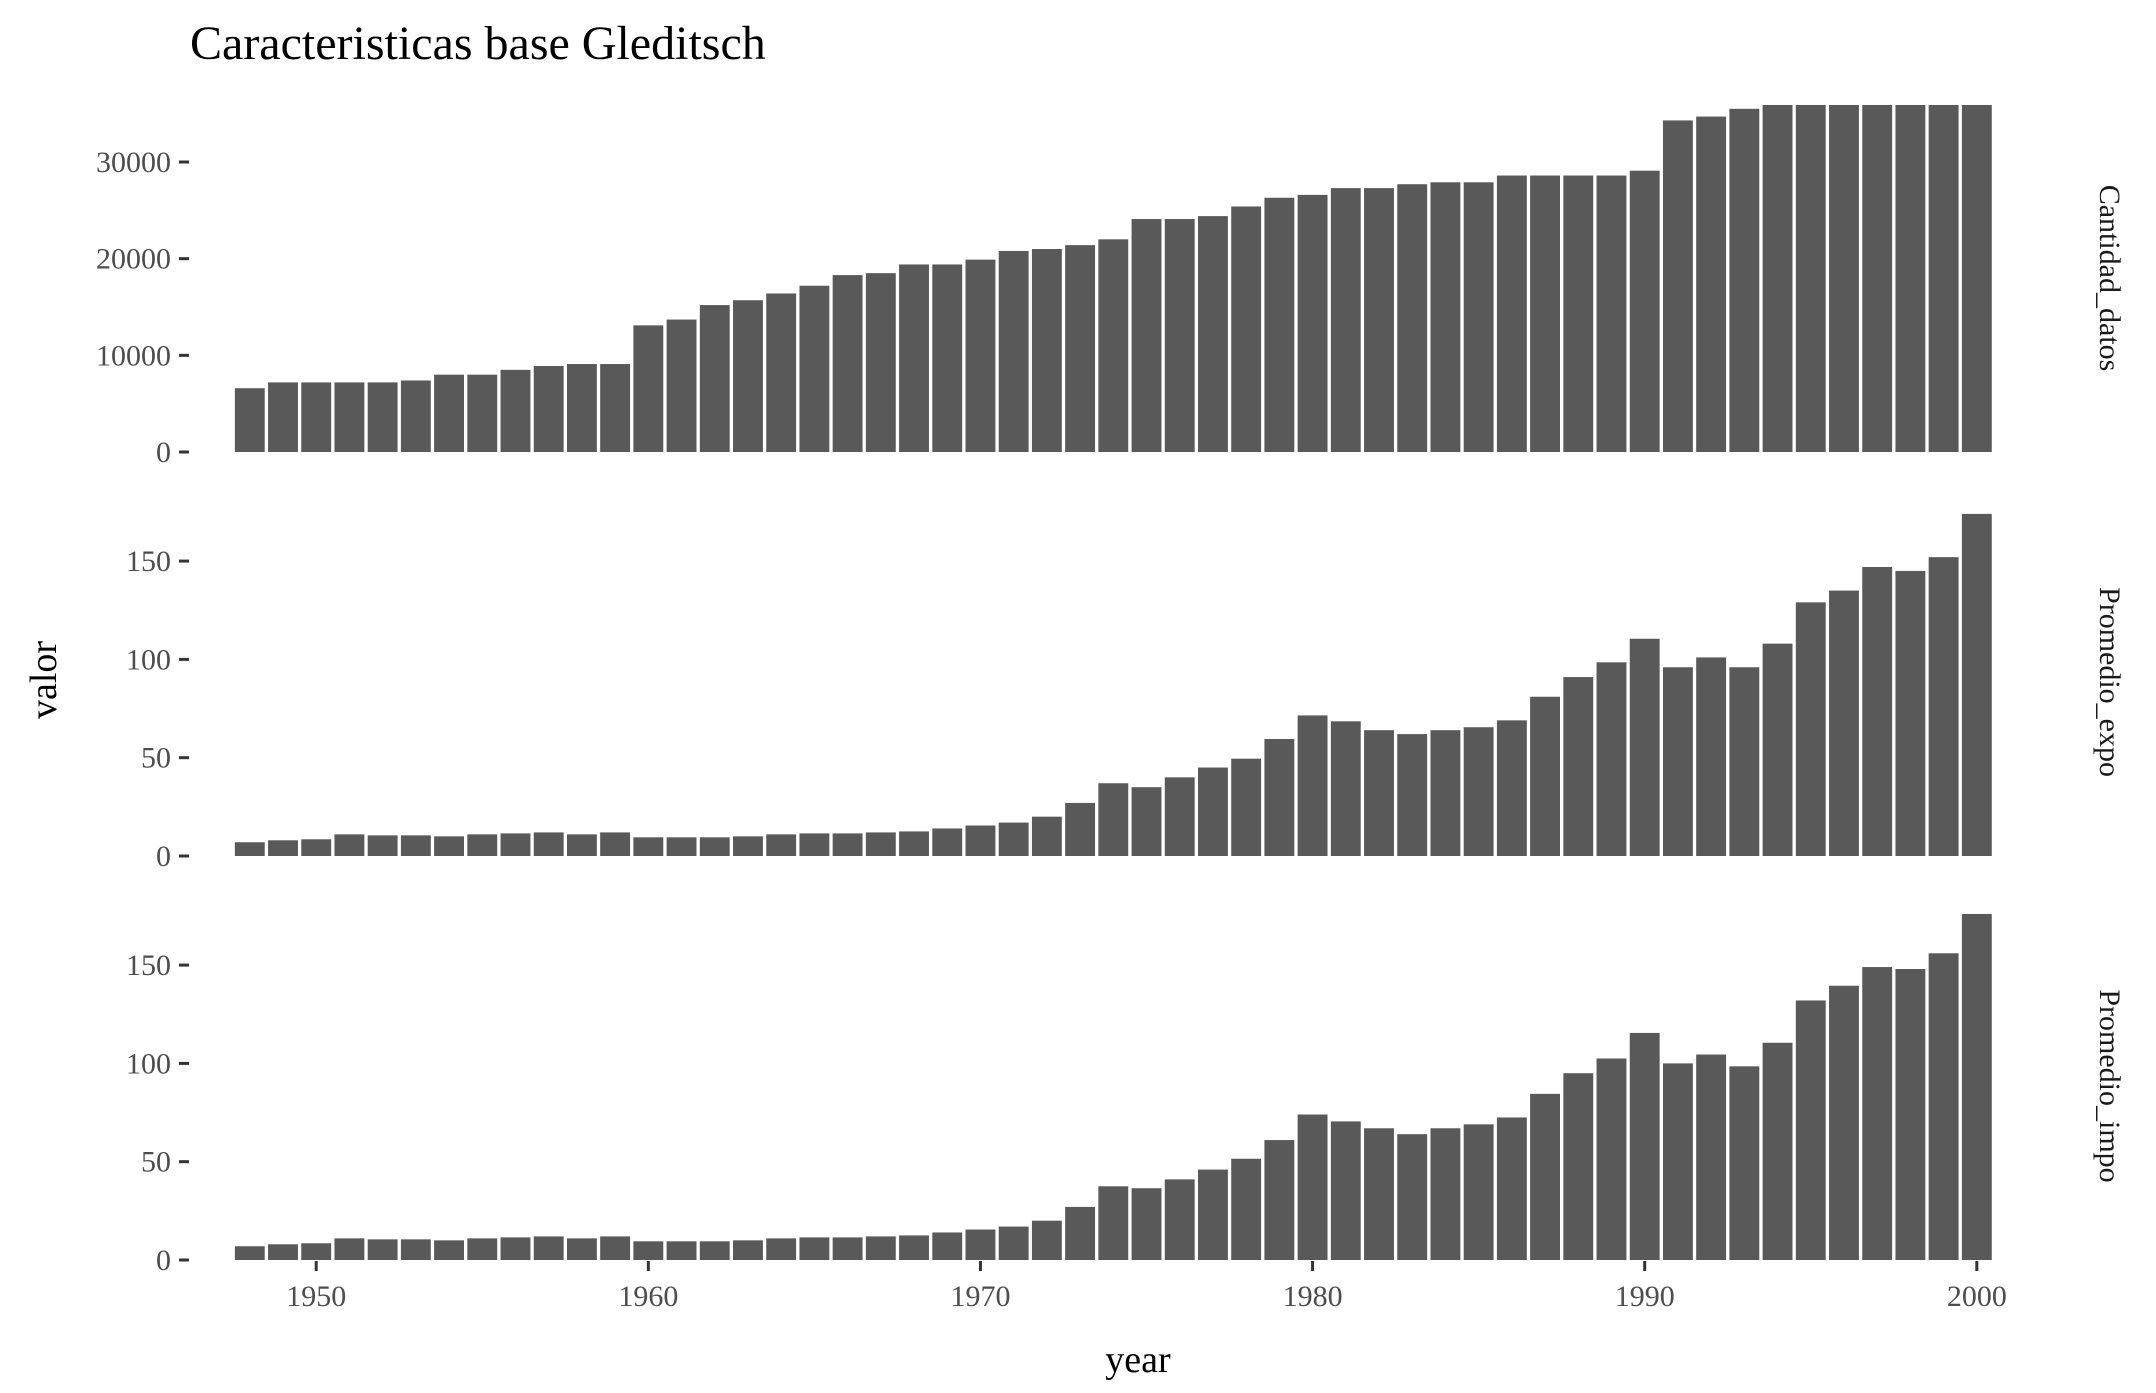 Image resolution: width=2156 pixels, height=1393 pixels. What do you see at coordinates (1313, 1296) in the screenshot?
I see `x-tick-label: 1980` at bounding box center [1313, 1296].